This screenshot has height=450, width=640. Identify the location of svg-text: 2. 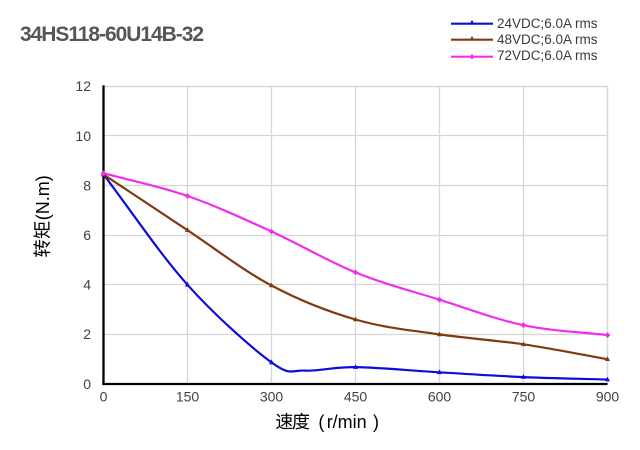
(87, 334).